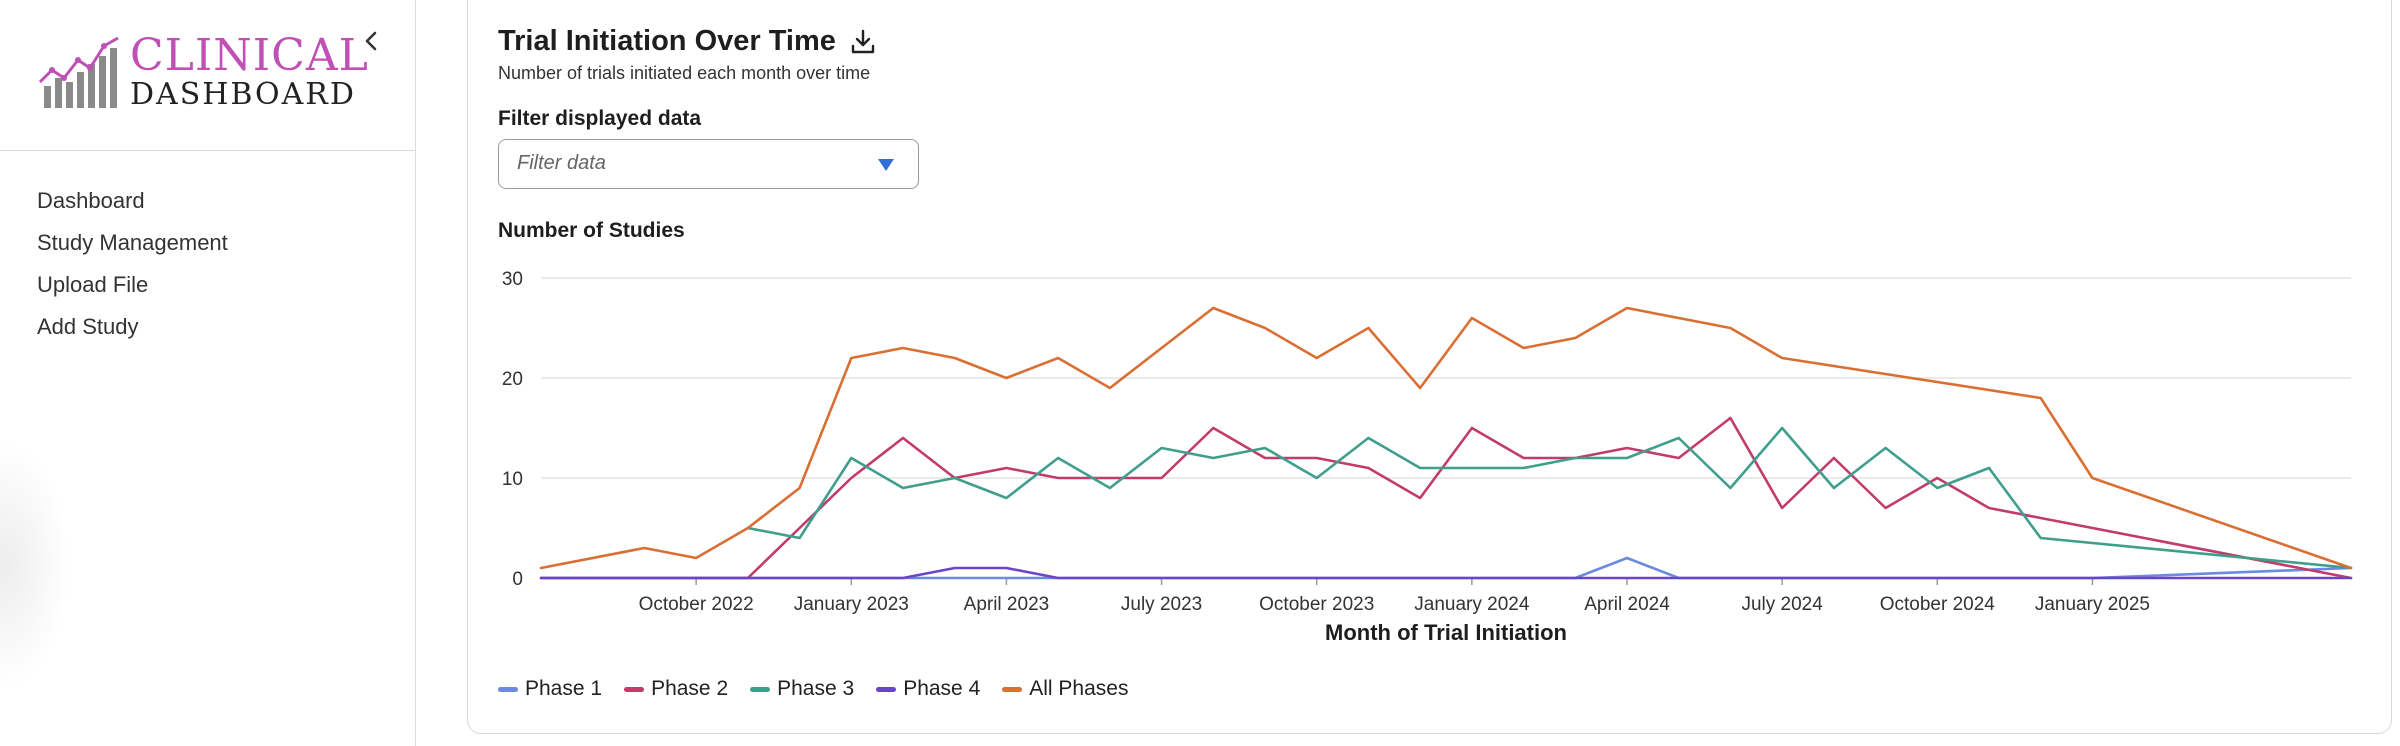  I want to click on legend-label: Phase 1, so click(564, 688).